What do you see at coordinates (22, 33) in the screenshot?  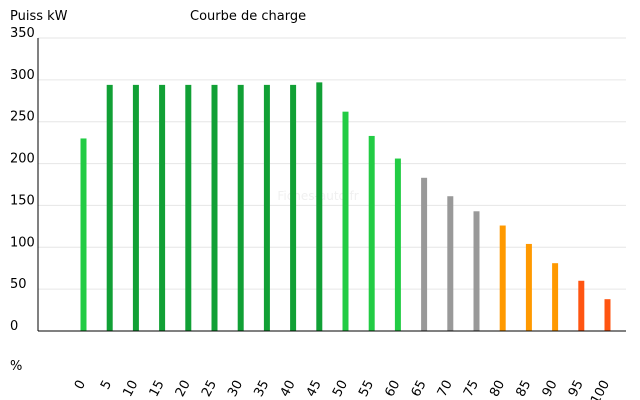 I see `y-tick-label: 350` at bounding box center [22, 33].